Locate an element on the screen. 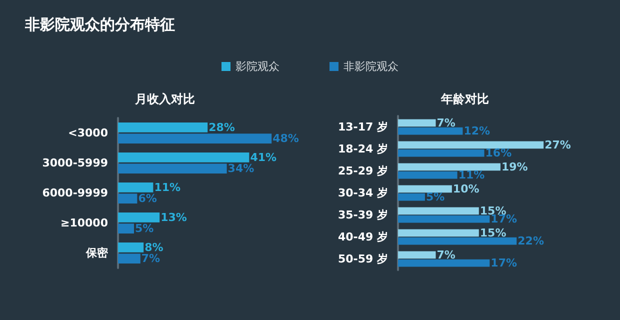  y-tick-label: <3000 is located at coordinates (88, 133).